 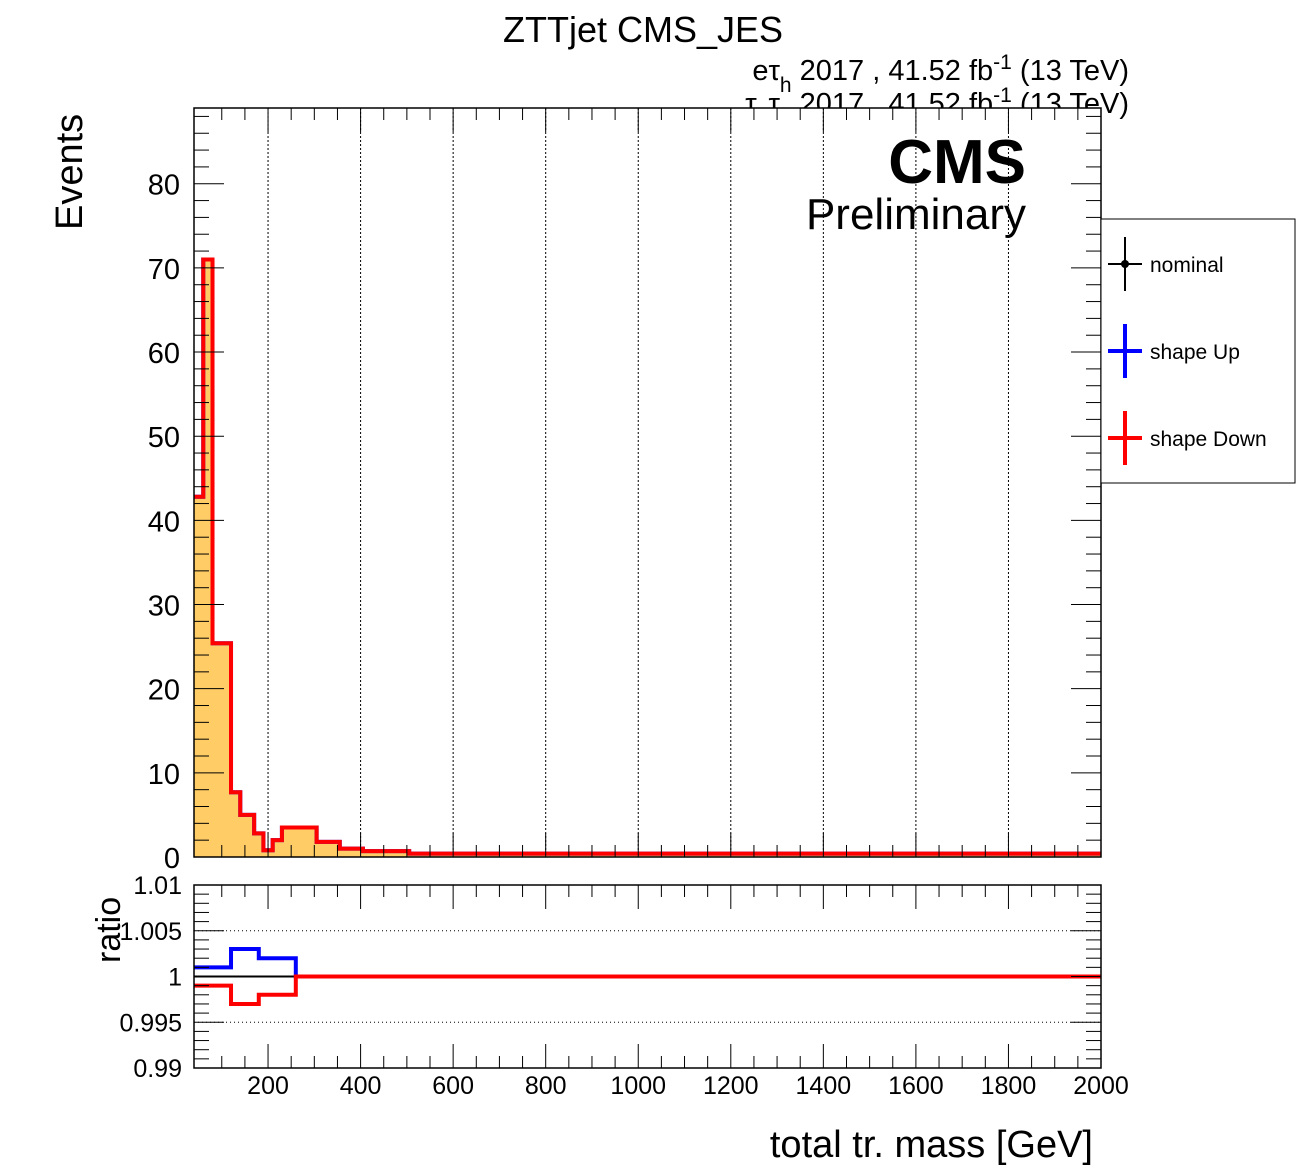 I want to click on ratio-y-tick-label: 0.995, so click(x=150, y=1023).